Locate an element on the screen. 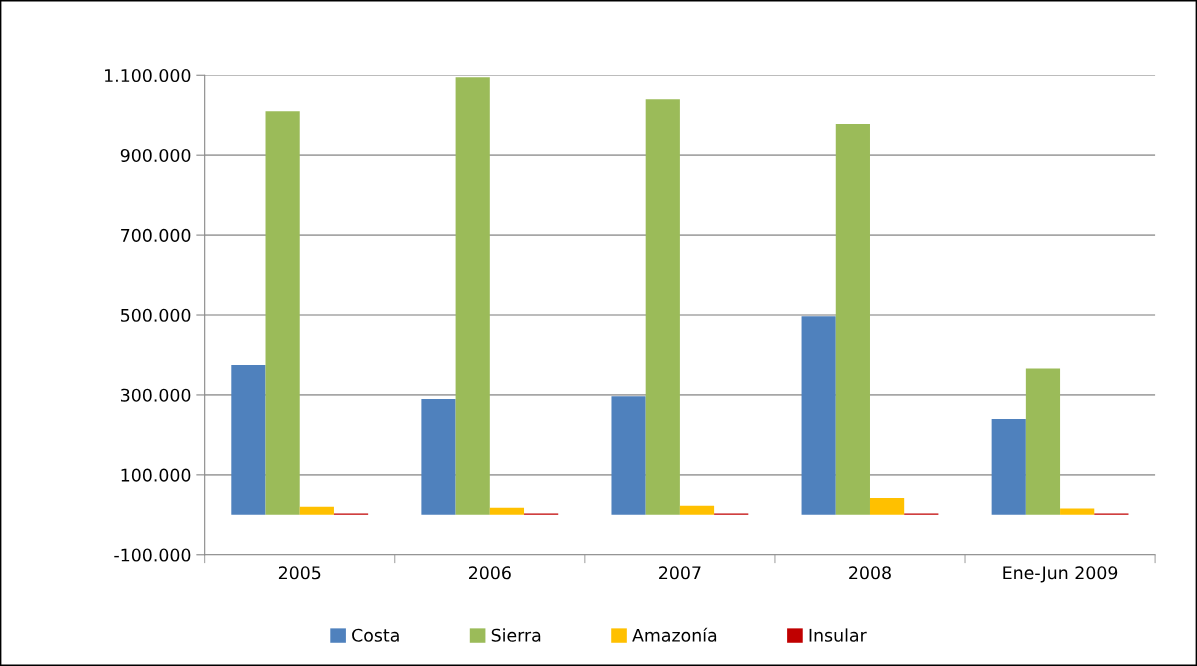  y-tick-label: 300.000 is located at coordinates (156, 395).